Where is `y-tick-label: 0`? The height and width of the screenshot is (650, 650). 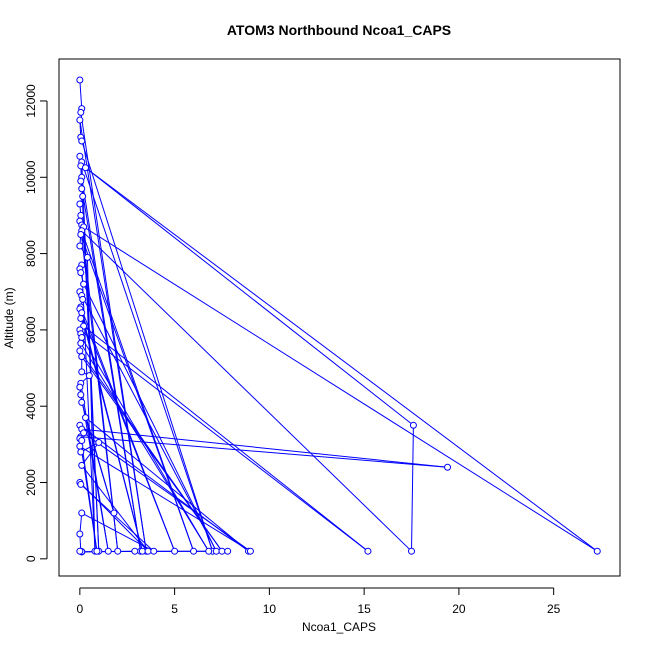 y-tick-label: 0 is located at coordinates (31, 558).